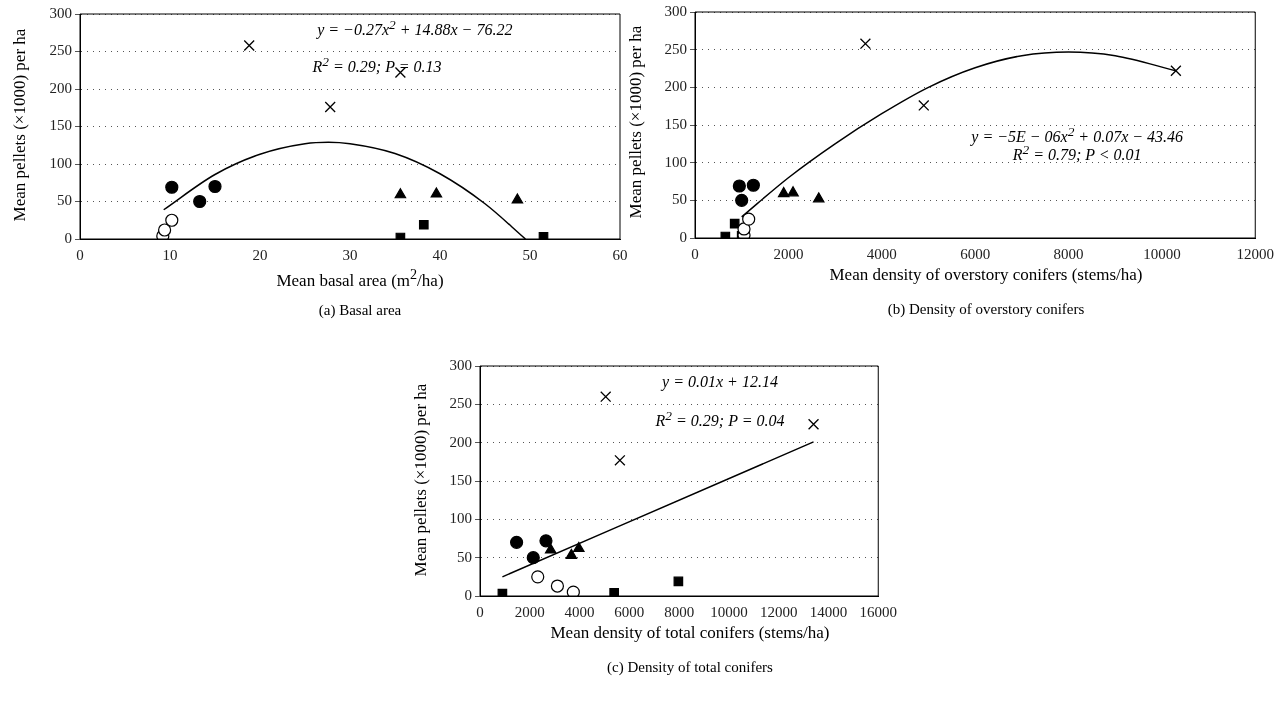 This screenshot has height=704, width=1277. I want to click on text: (b) Density of overstory conifers, so click(986, 309).